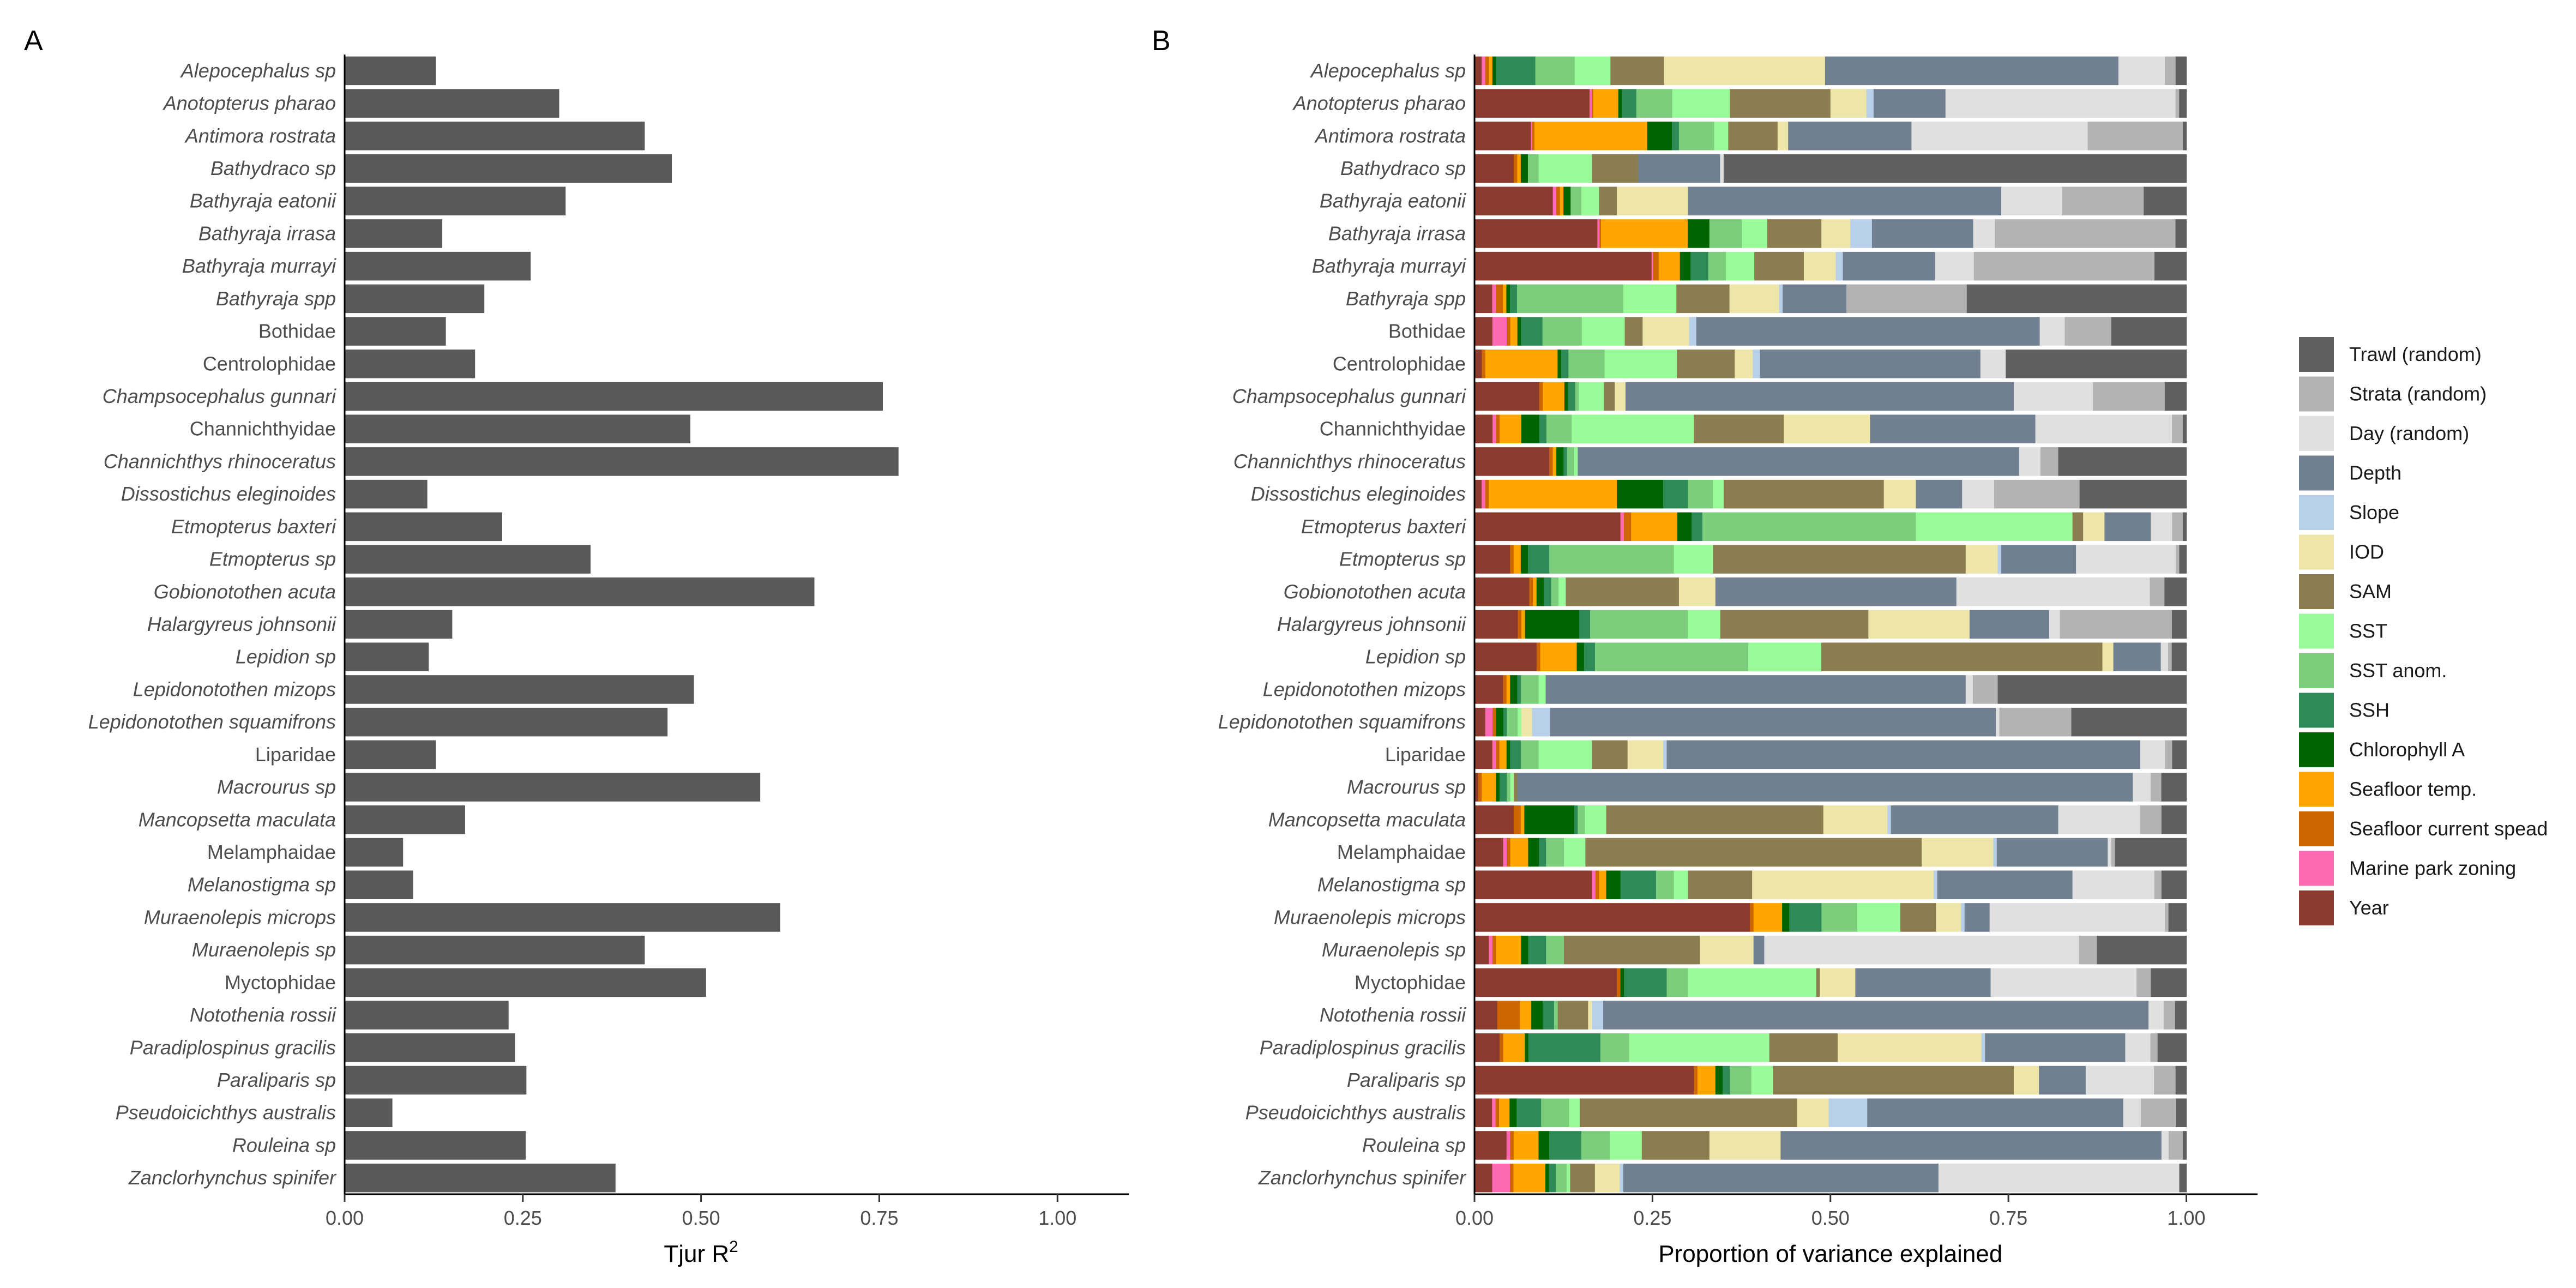  What do you see at coordinates (1830, 1254) in the screenshot?
I see `panel-b-x-axis-title: Proportion of variance explained` at bounding box center [1830, 1254].